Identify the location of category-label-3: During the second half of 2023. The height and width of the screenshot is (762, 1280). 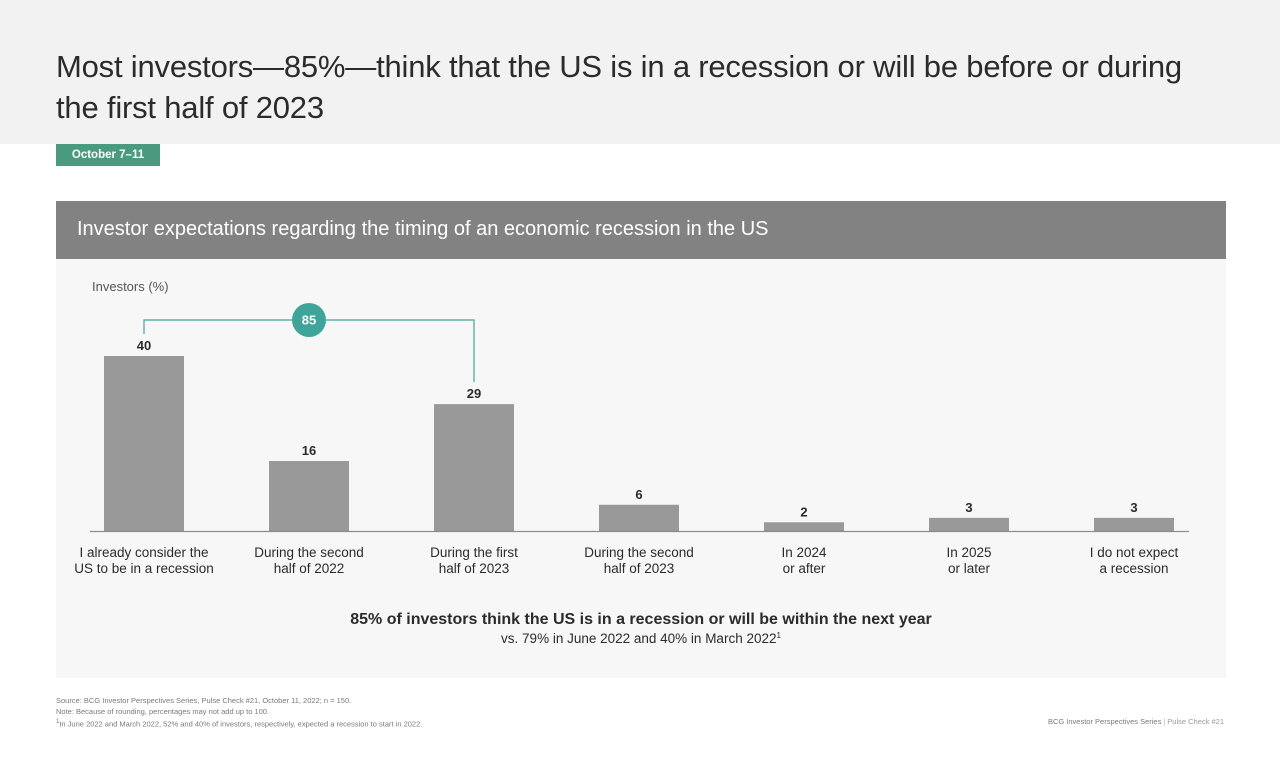
(639, 560).